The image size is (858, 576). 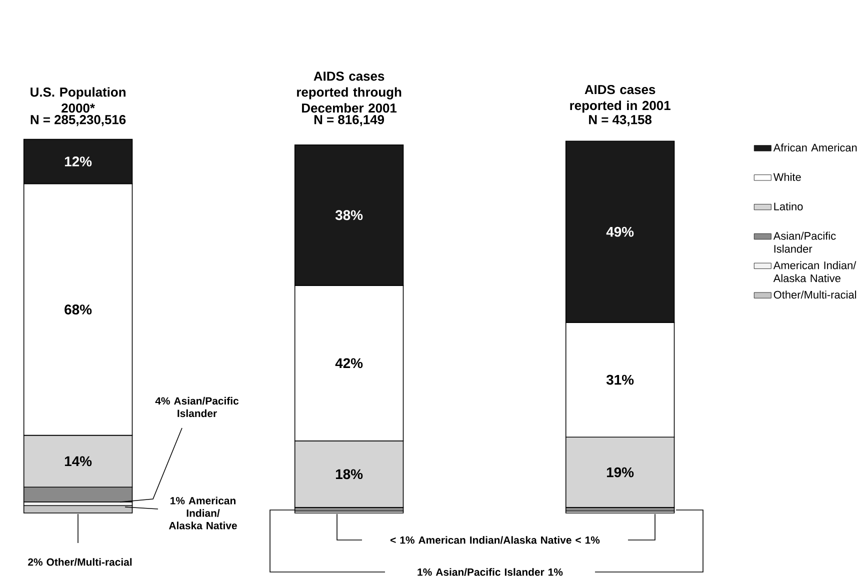 What do you see at coordinates (349, 363) in the screenshot?
I see `data-label: 42%` at bounding box center [349, 363].